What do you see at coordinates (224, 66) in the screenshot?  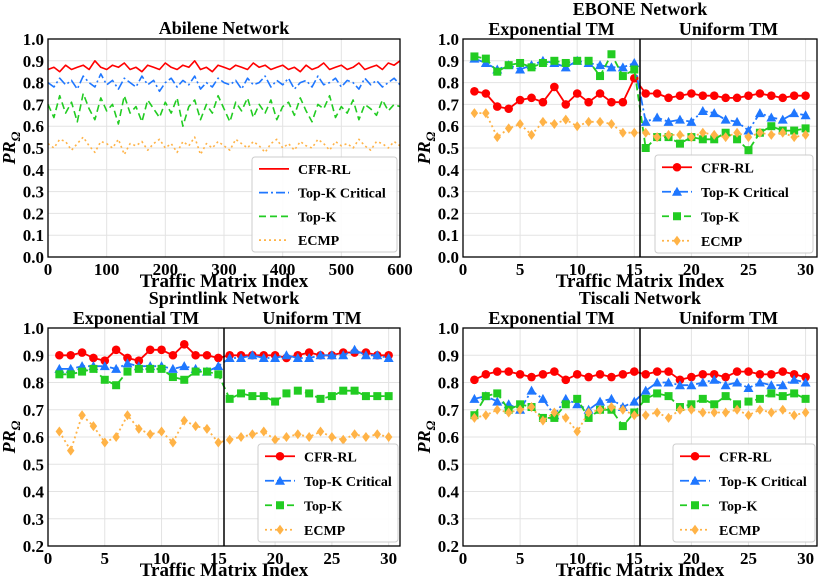 I see `series-cfr-rl` at bounding box center [224, 66].